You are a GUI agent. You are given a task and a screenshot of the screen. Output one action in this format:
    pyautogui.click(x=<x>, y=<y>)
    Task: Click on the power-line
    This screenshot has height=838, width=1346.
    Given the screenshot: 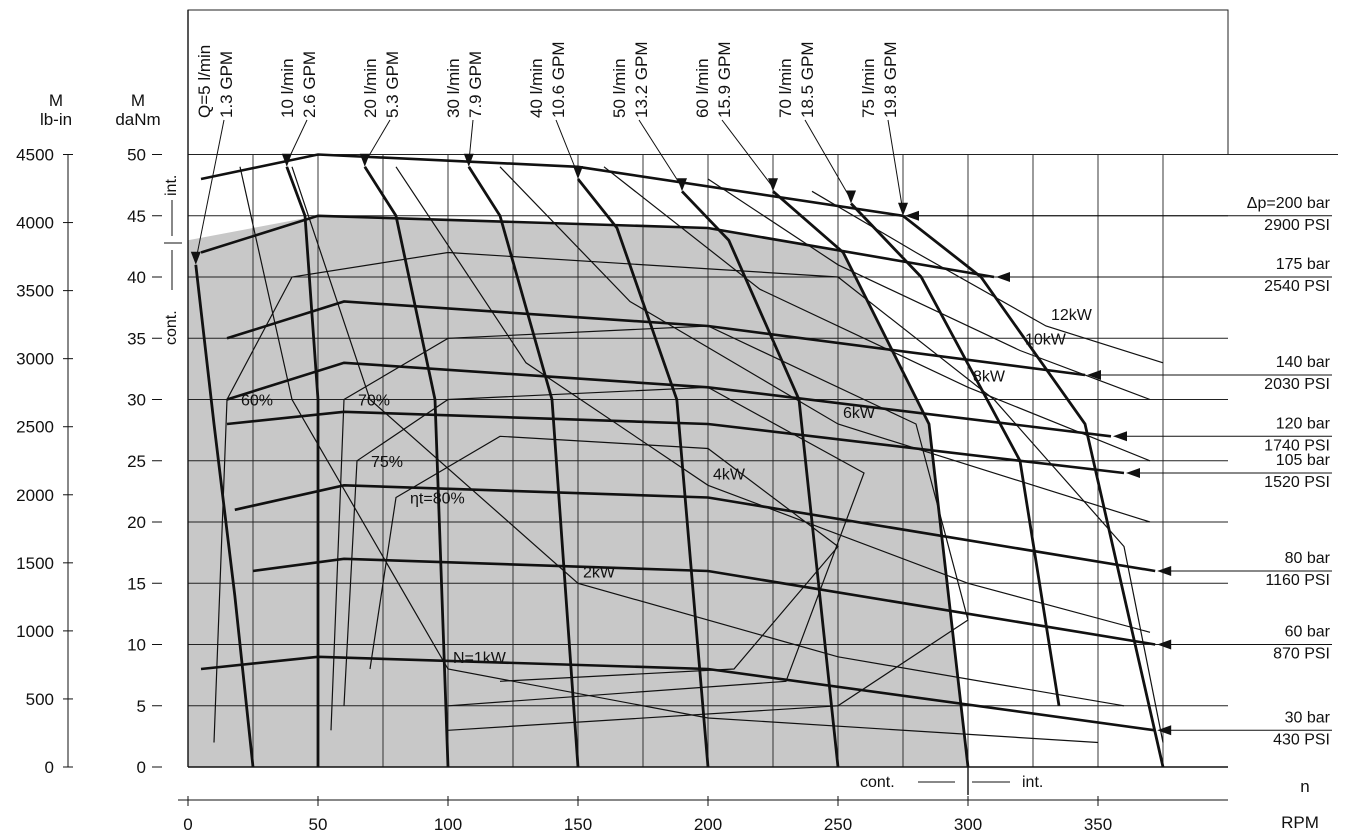 What is the action you would take?
    pyautogui.click(x=987, y=277)
    